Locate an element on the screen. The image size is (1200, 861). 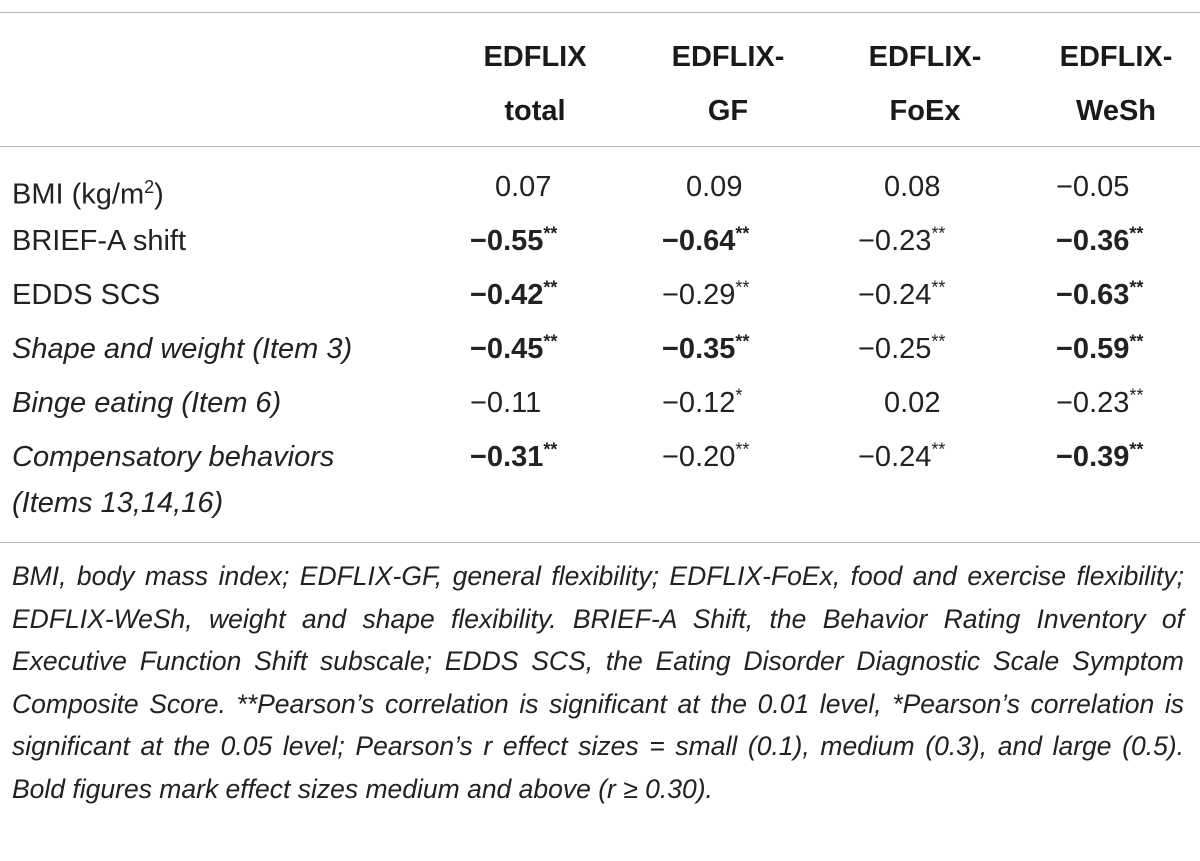
table-cell: −0.29** is located at coordinates (706, 294).